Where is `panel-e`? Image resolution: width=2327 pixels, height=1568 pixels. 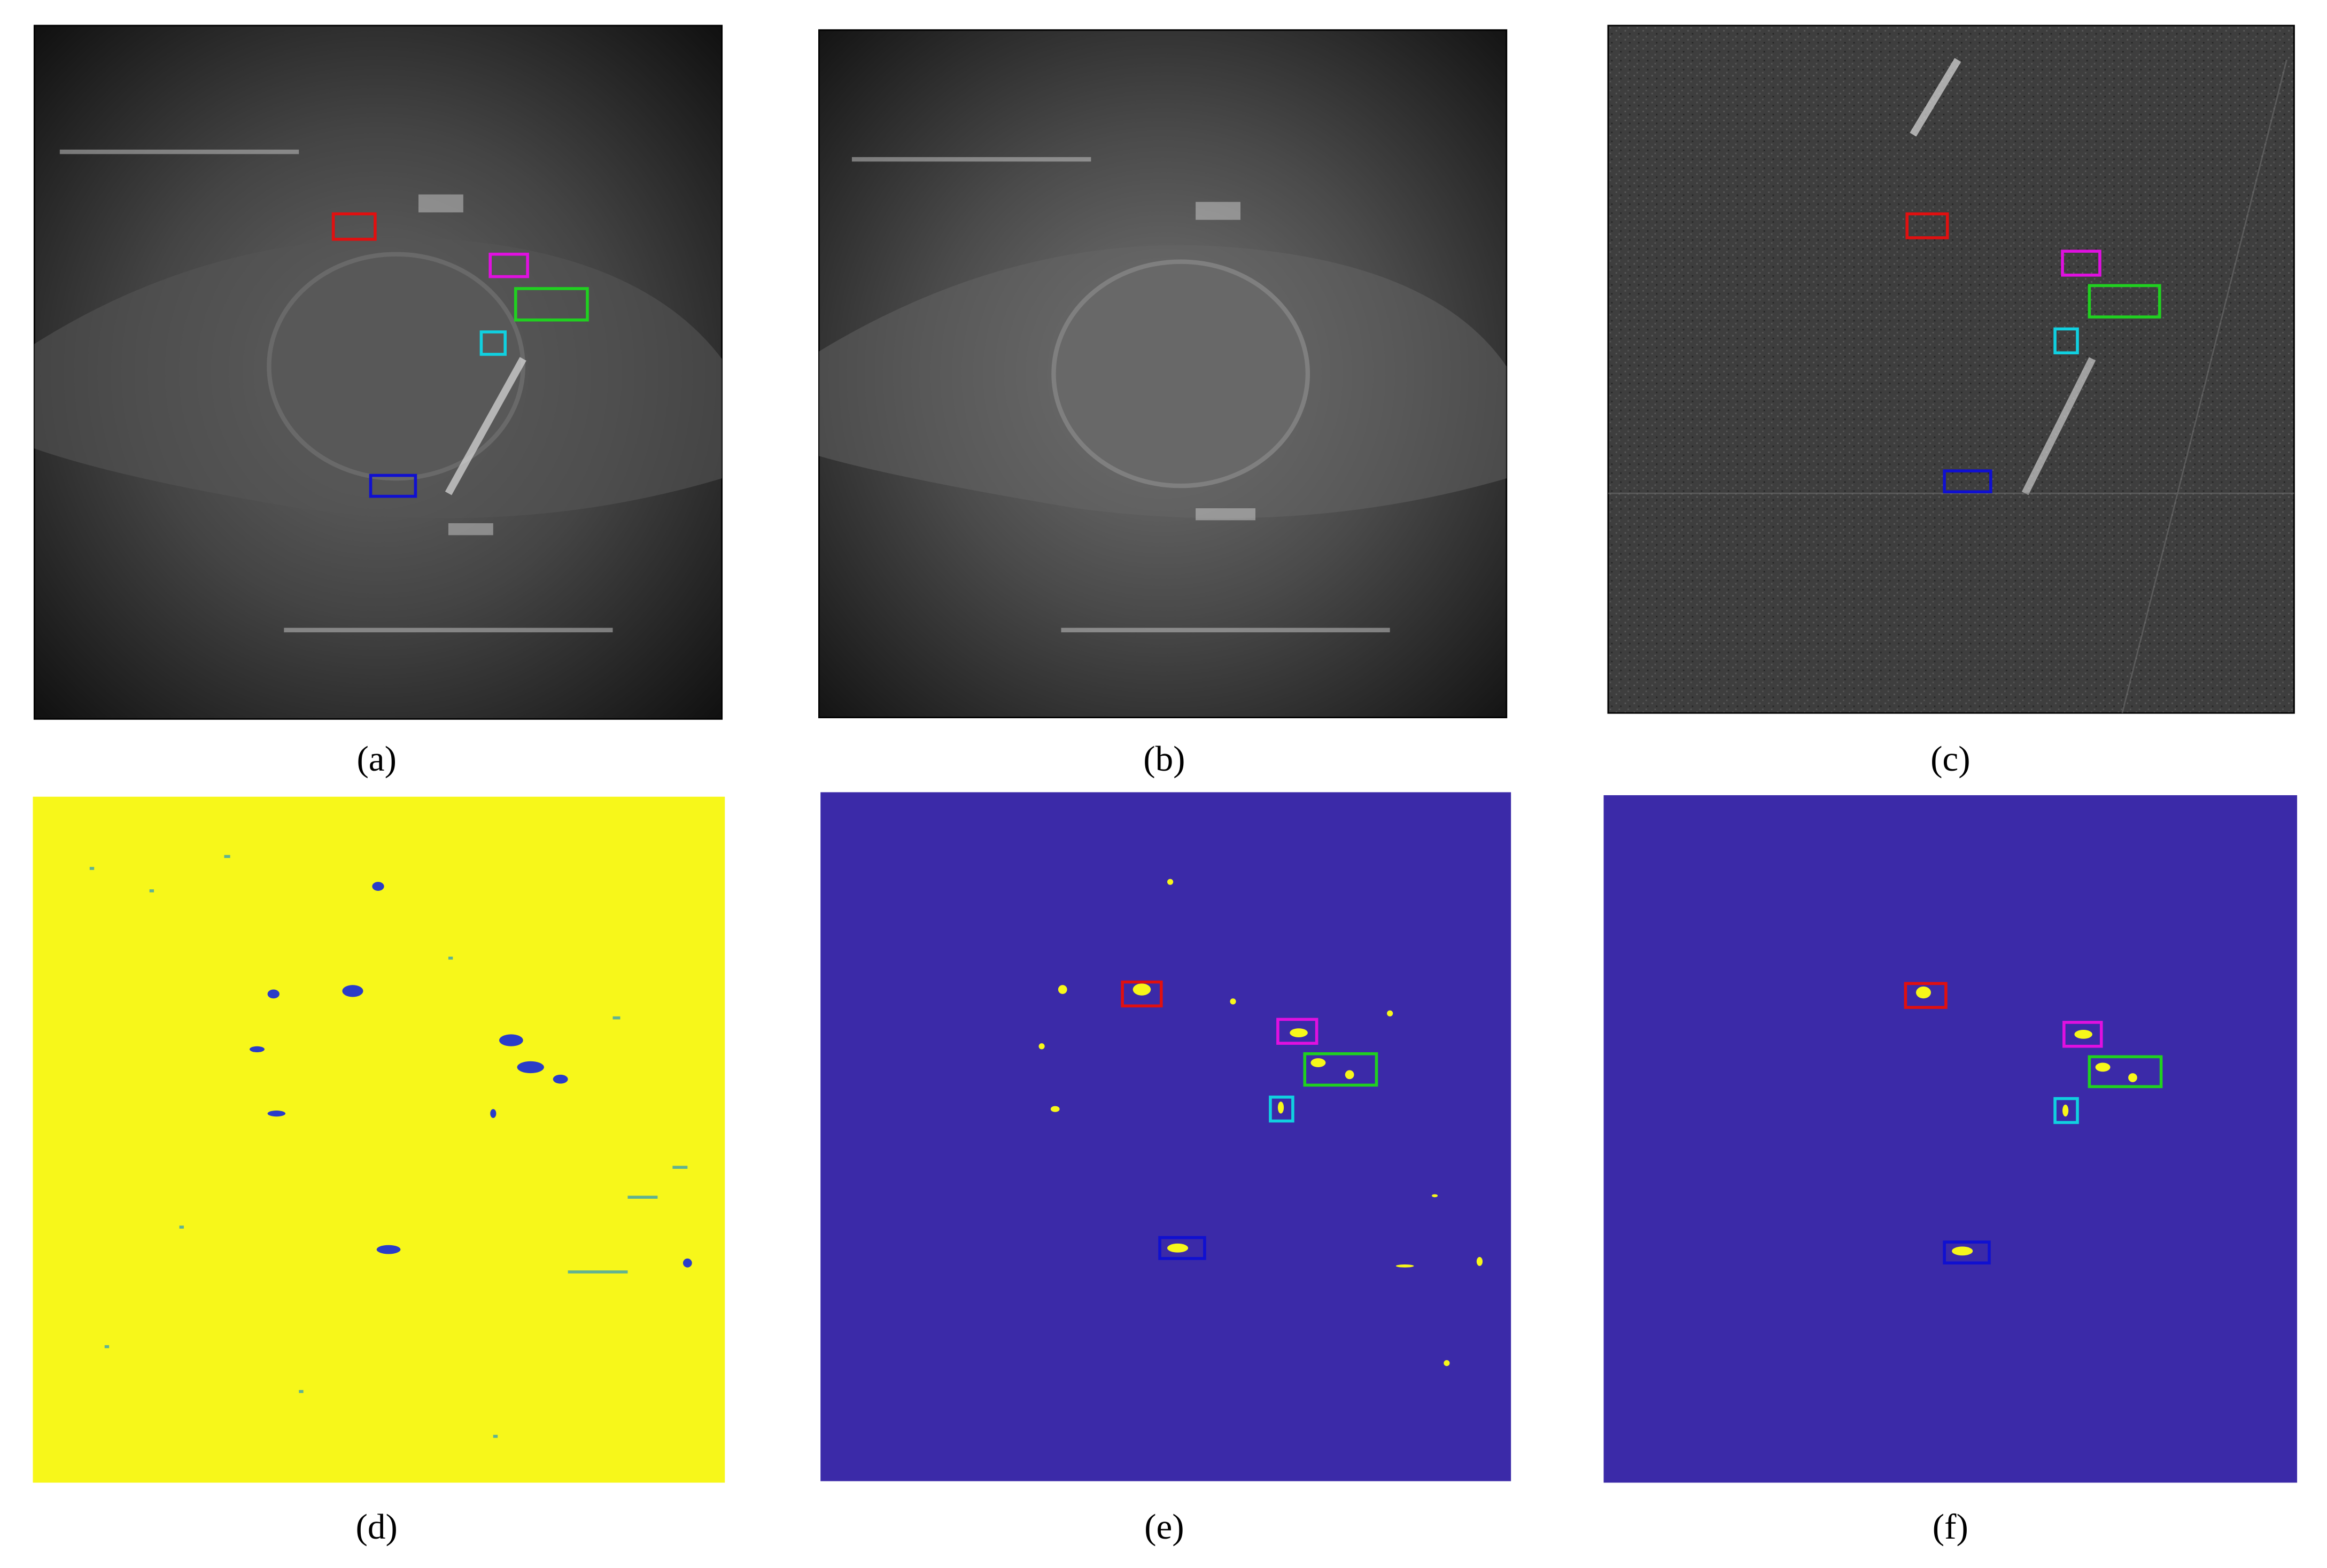
panel-e is located at coordinates (1165, 1136).